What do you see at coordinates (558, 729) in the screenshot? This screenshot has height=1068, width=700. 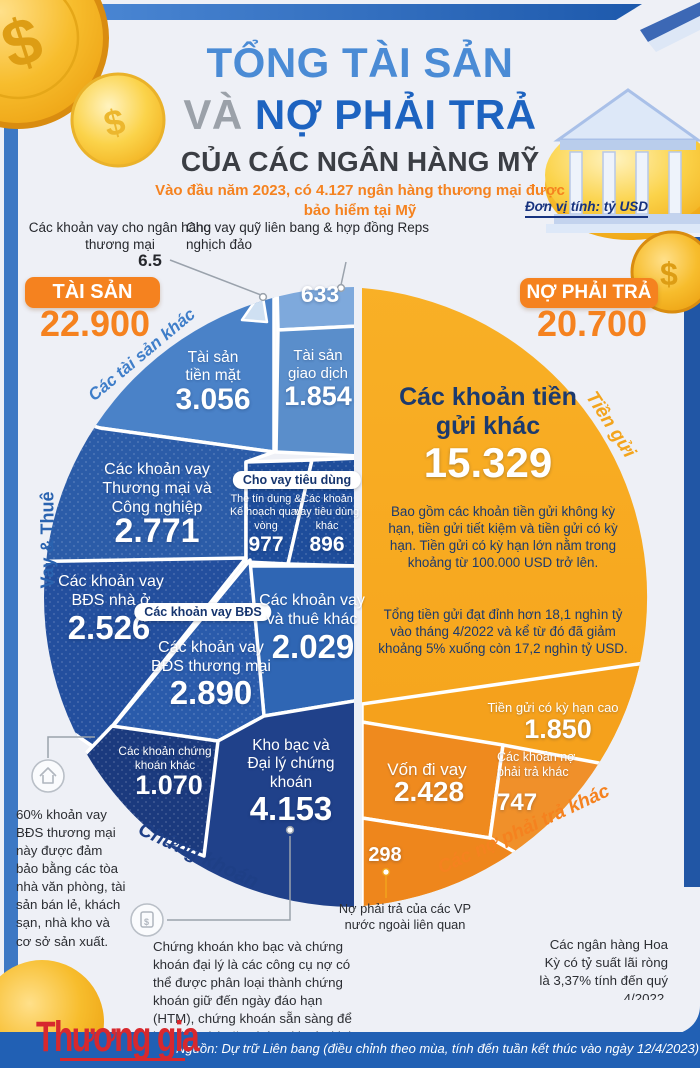 I see `large-time-value: 1.850` at bounding box center [558, 729].